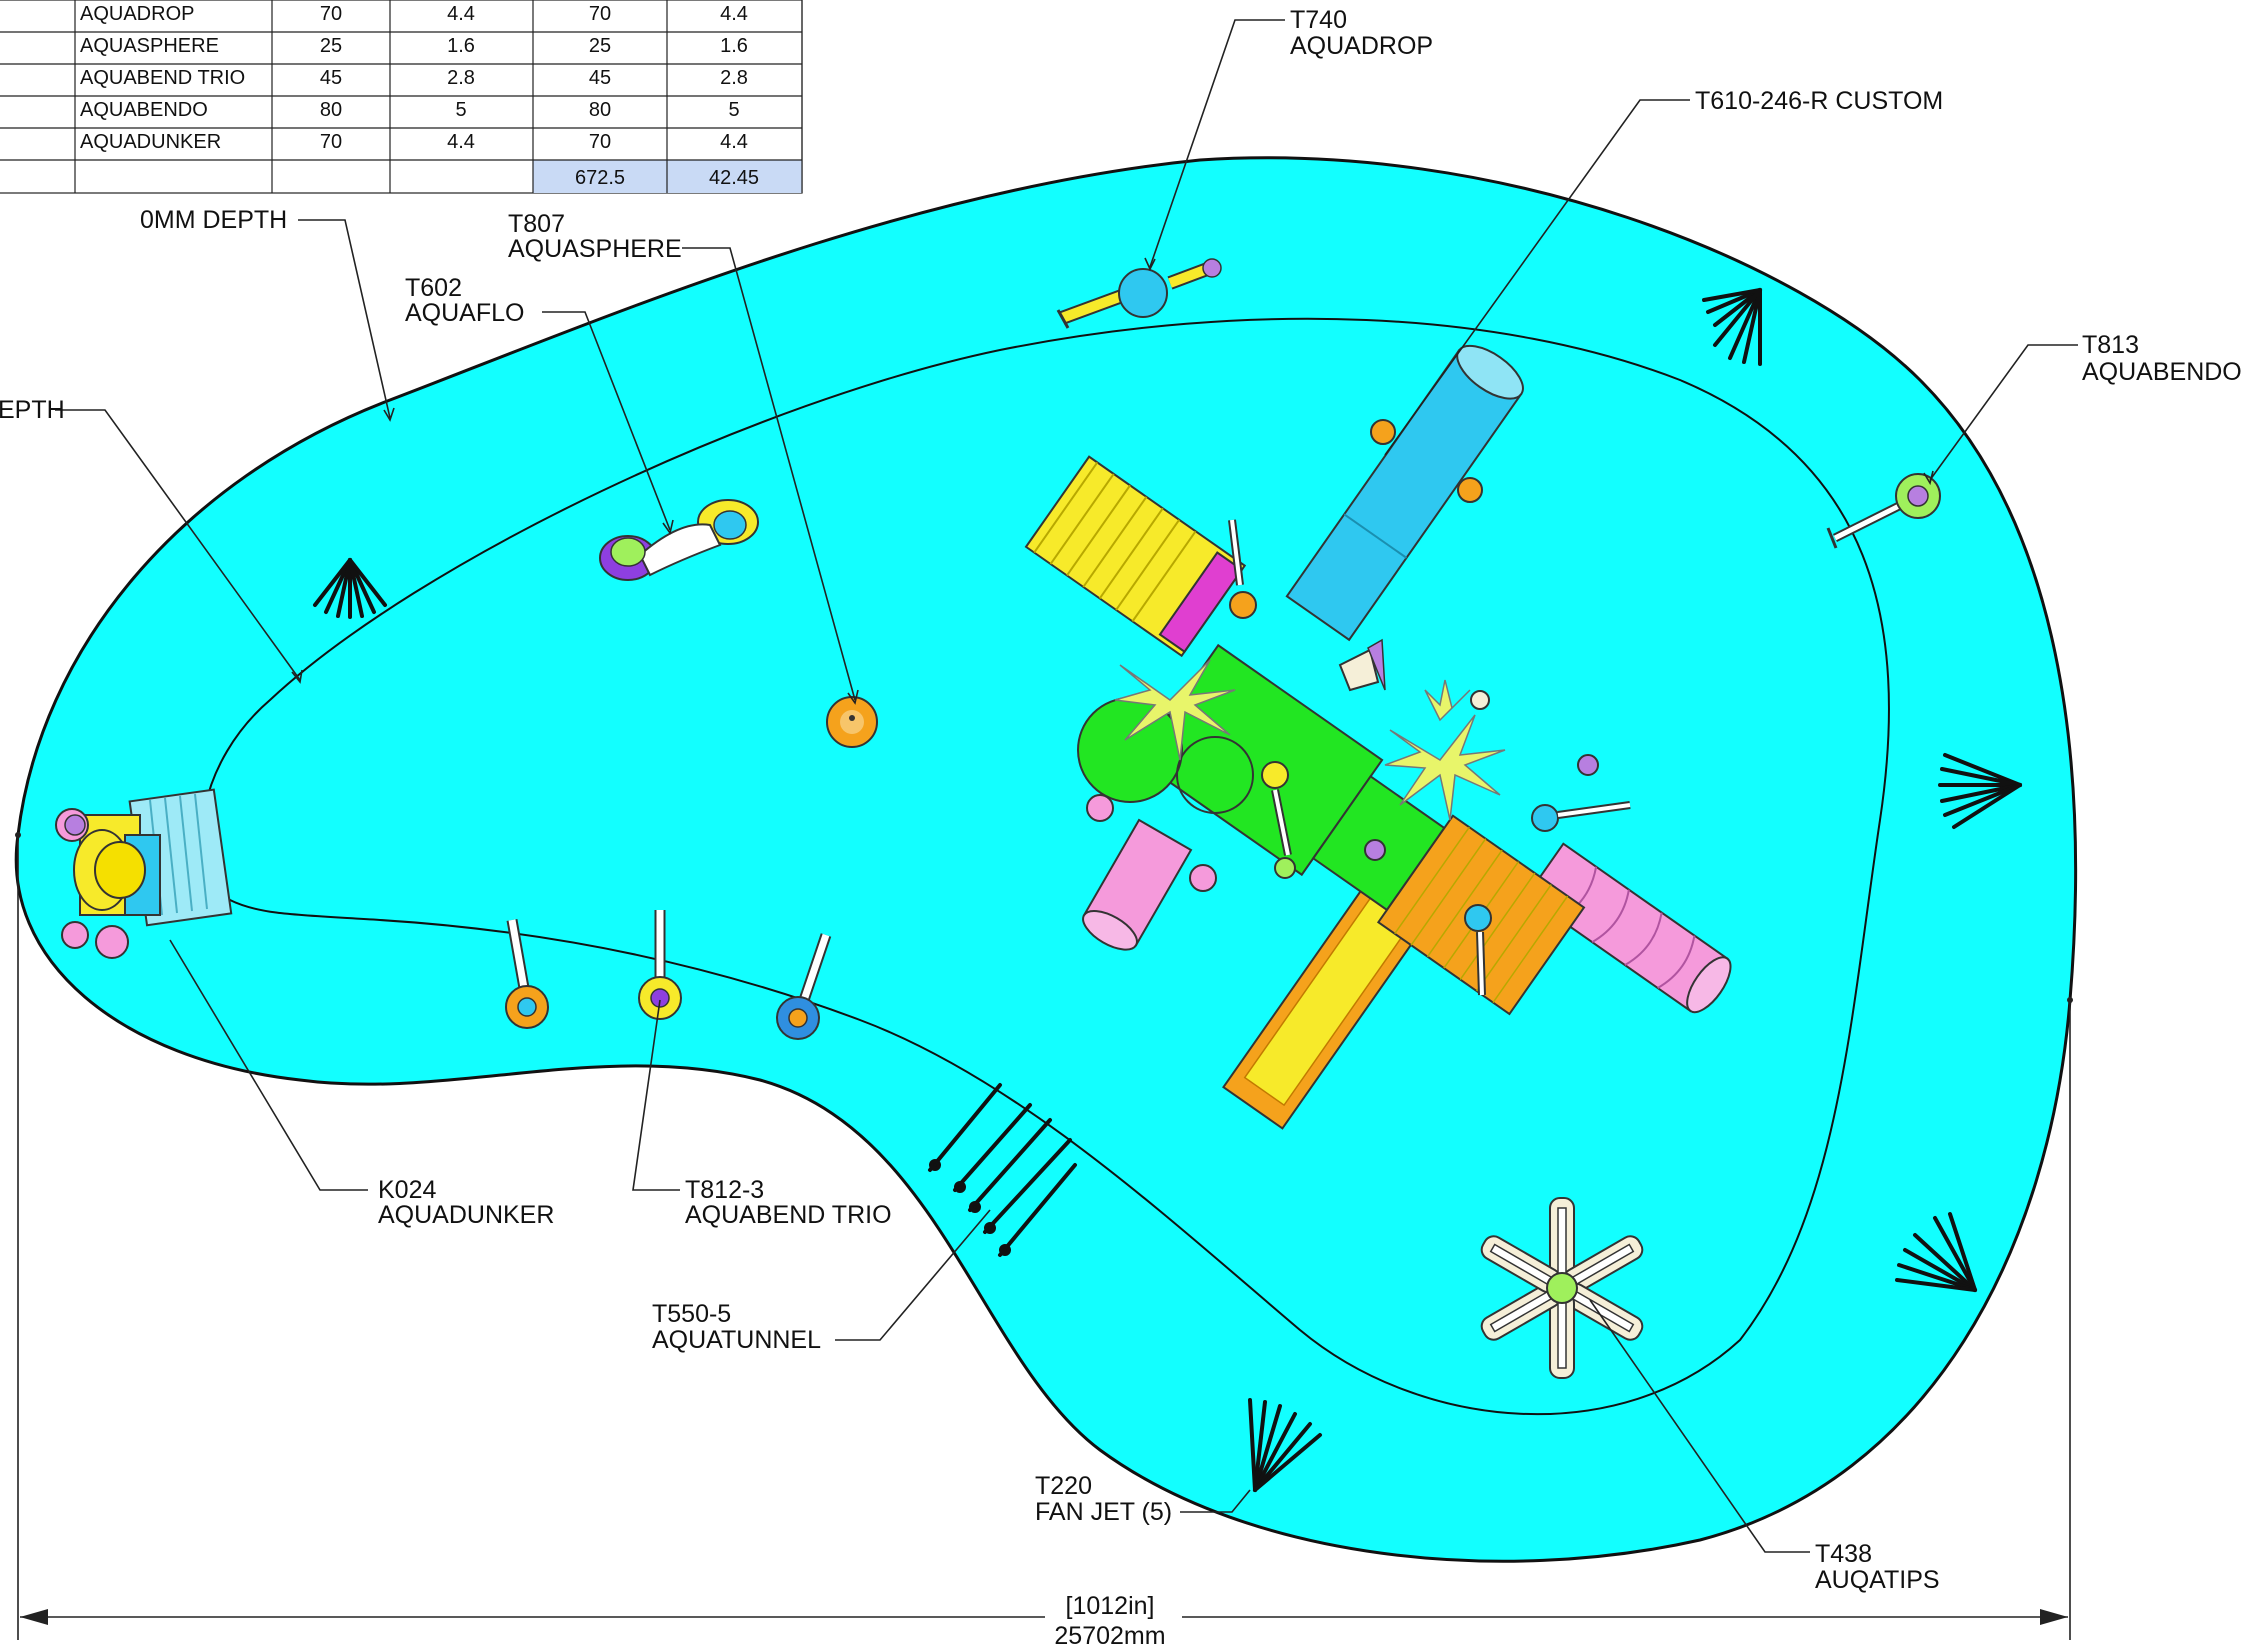 Image resolution: width=2254 pixels, height=1648 pixels. I want to click on t438-name-label: AUQATIPS, so click(1877, 1580).